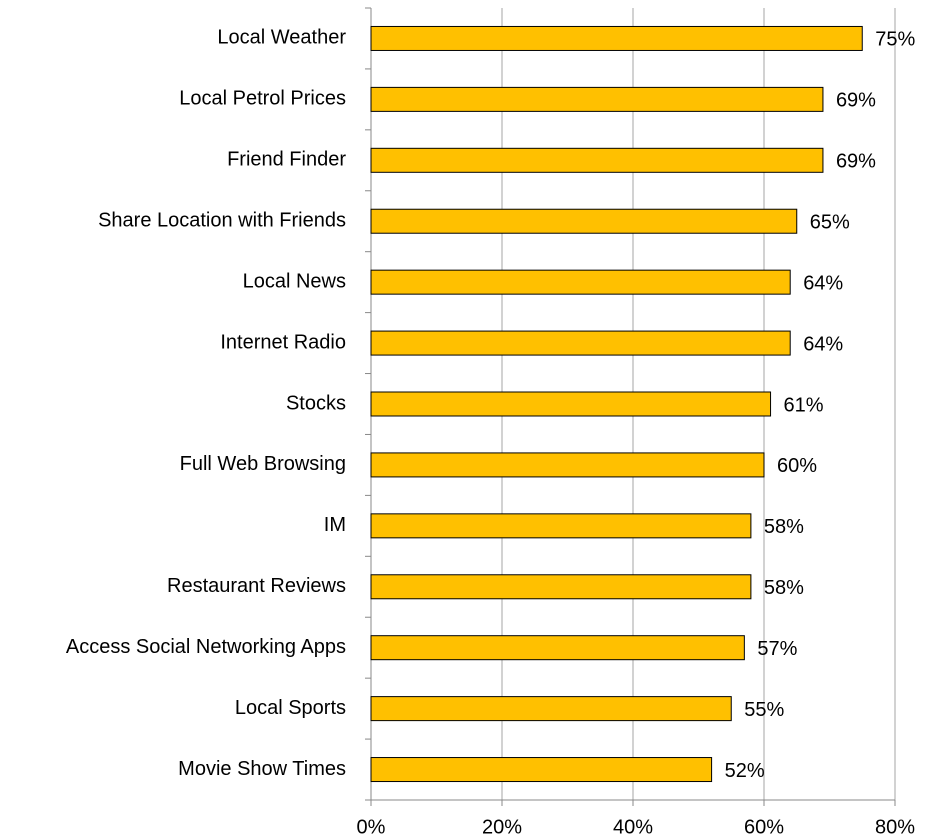 This screenshot has height=839, width=928. What do you see at coordinates (222, 221) in the screenshot?
I see `y-tick-label: Share Location with Friends` at bounding box center [222, 221].